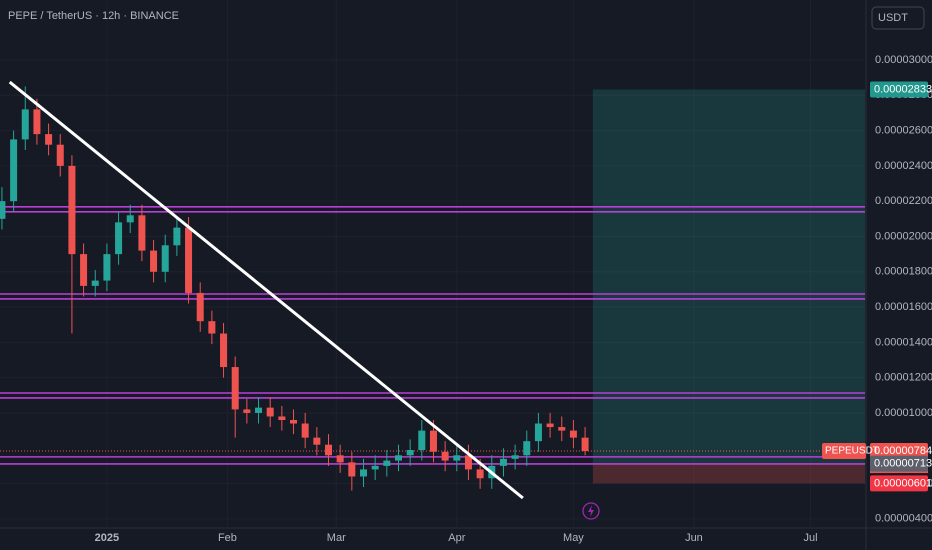 This screenshot has width=932, height=550. I want to click on x-tick-label: 2025, so click(107, 538).